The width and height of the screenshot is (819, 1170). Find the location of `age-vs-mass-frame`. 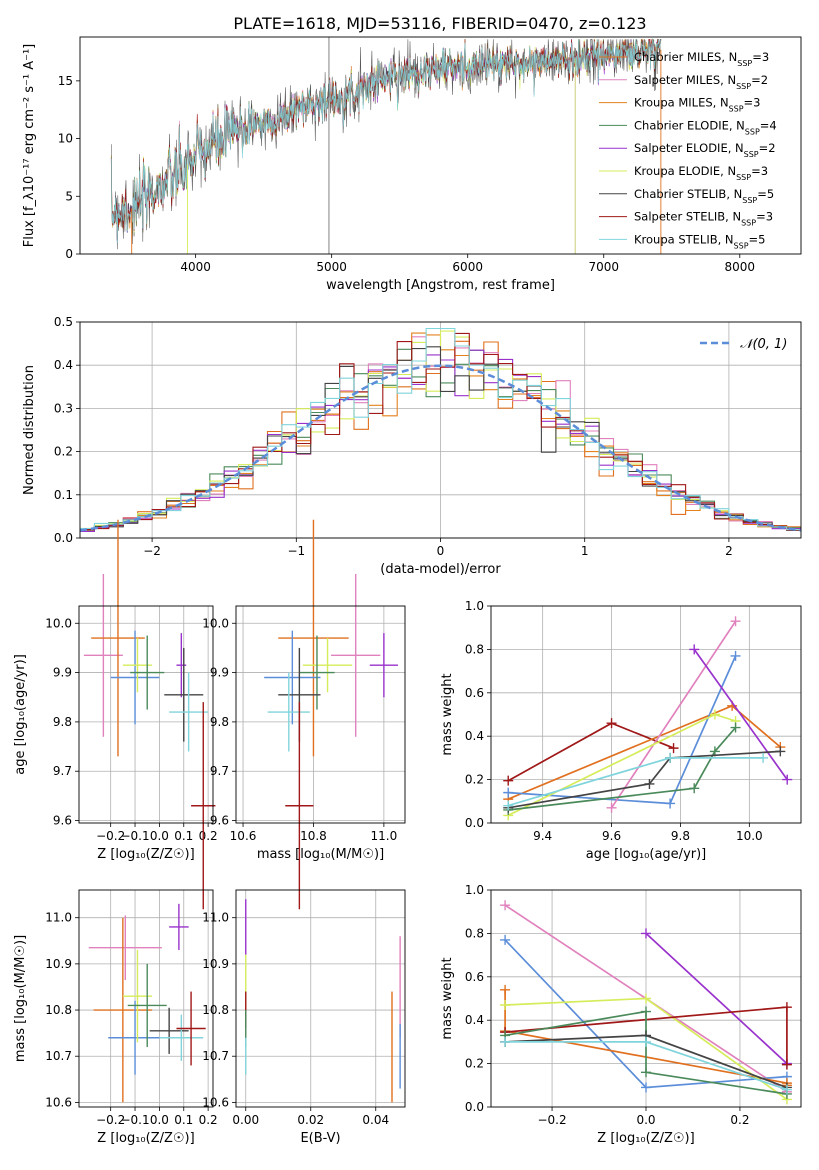

age-vs-mass-frame is located at coordinates (320, 714).